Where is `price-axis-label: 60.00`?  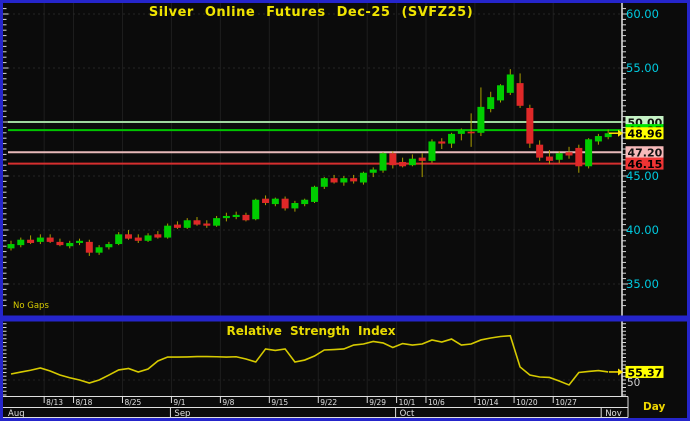 price-axis-label: 60.00 is located at coordinates (642, 14).